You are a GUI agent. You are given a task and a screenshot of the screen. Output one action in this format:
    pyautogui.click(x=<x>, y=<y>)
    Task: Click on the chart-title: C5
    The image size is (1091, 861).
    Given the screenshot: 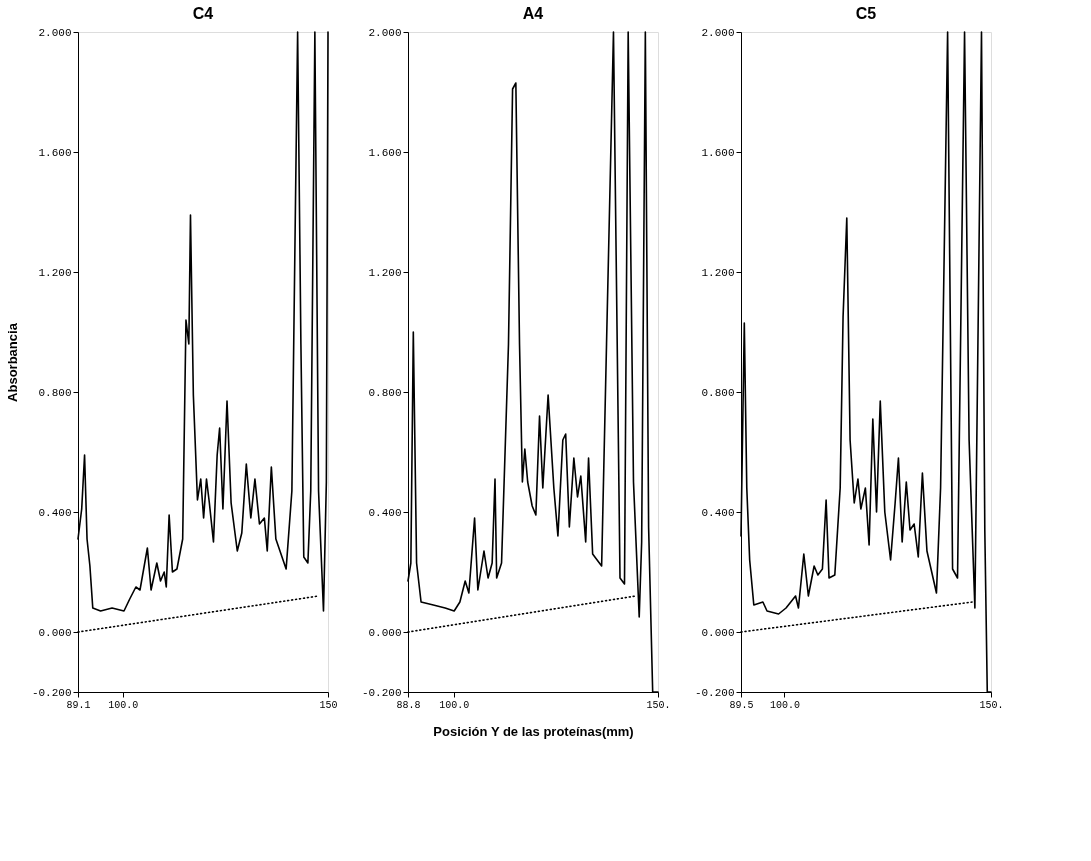 What is the action you would take?
    pyautogui.click(x=866, y=13)
    